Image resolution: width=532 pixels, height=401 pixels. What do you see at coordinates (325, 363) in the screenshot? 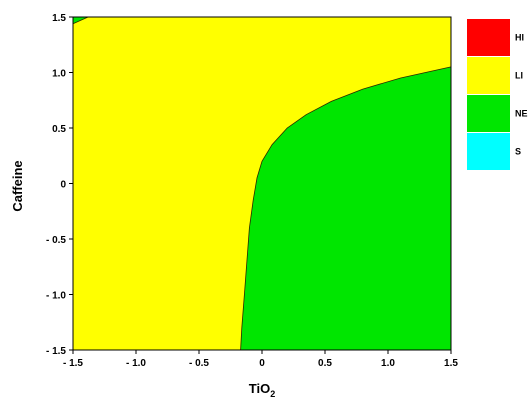
I see `x-tick-label: 0.5` at bounding box center [325, 363].